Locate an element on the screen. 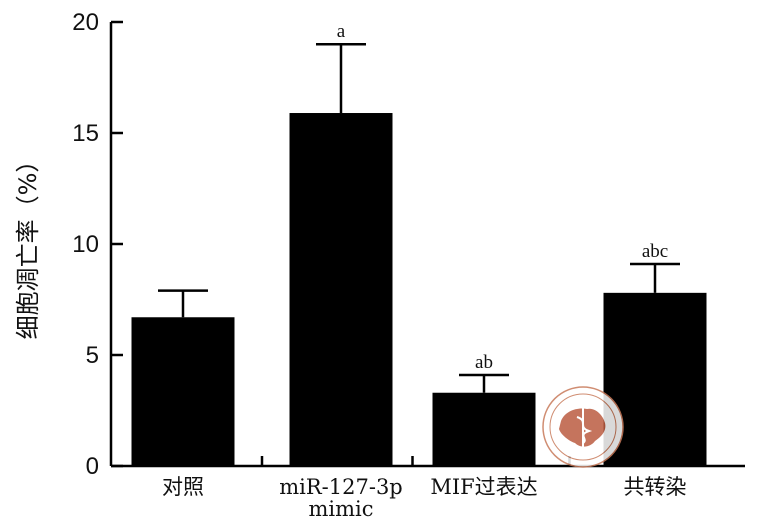 This screenshot has height=527, width=762. watermark-seal is located at coordinates (583, 427).